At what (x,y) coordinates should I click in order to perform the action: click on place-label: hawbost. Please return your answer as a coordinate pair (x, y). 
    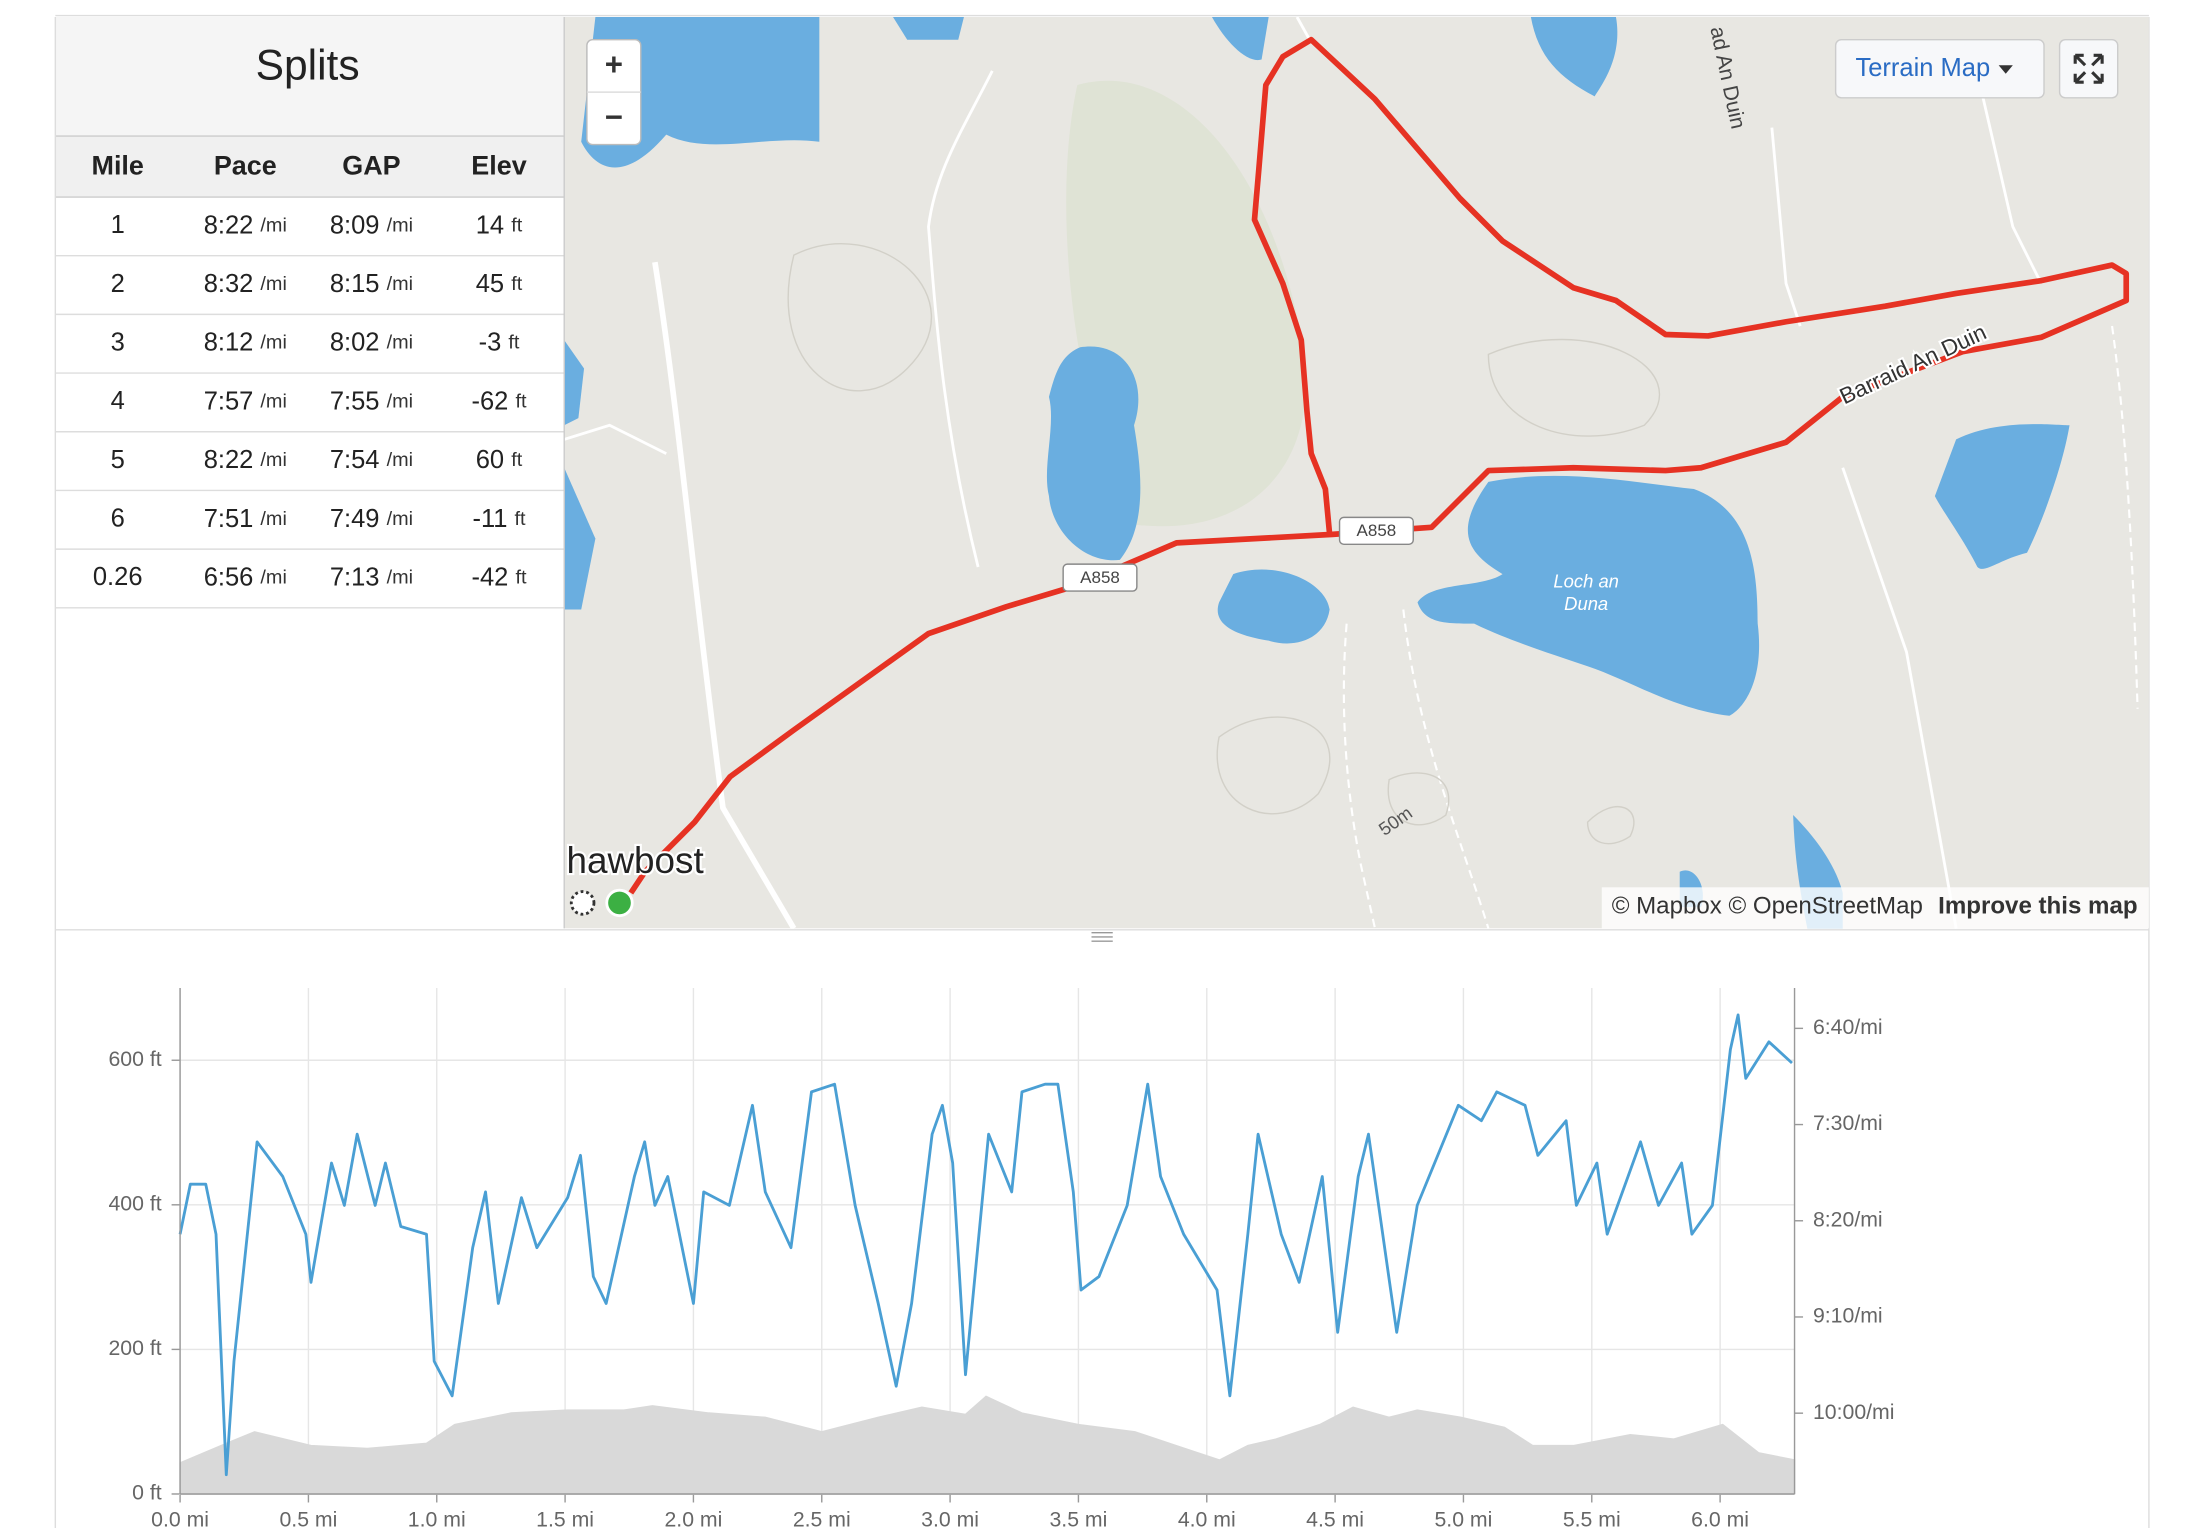
    Looking at the image, I should click on (634, 860).